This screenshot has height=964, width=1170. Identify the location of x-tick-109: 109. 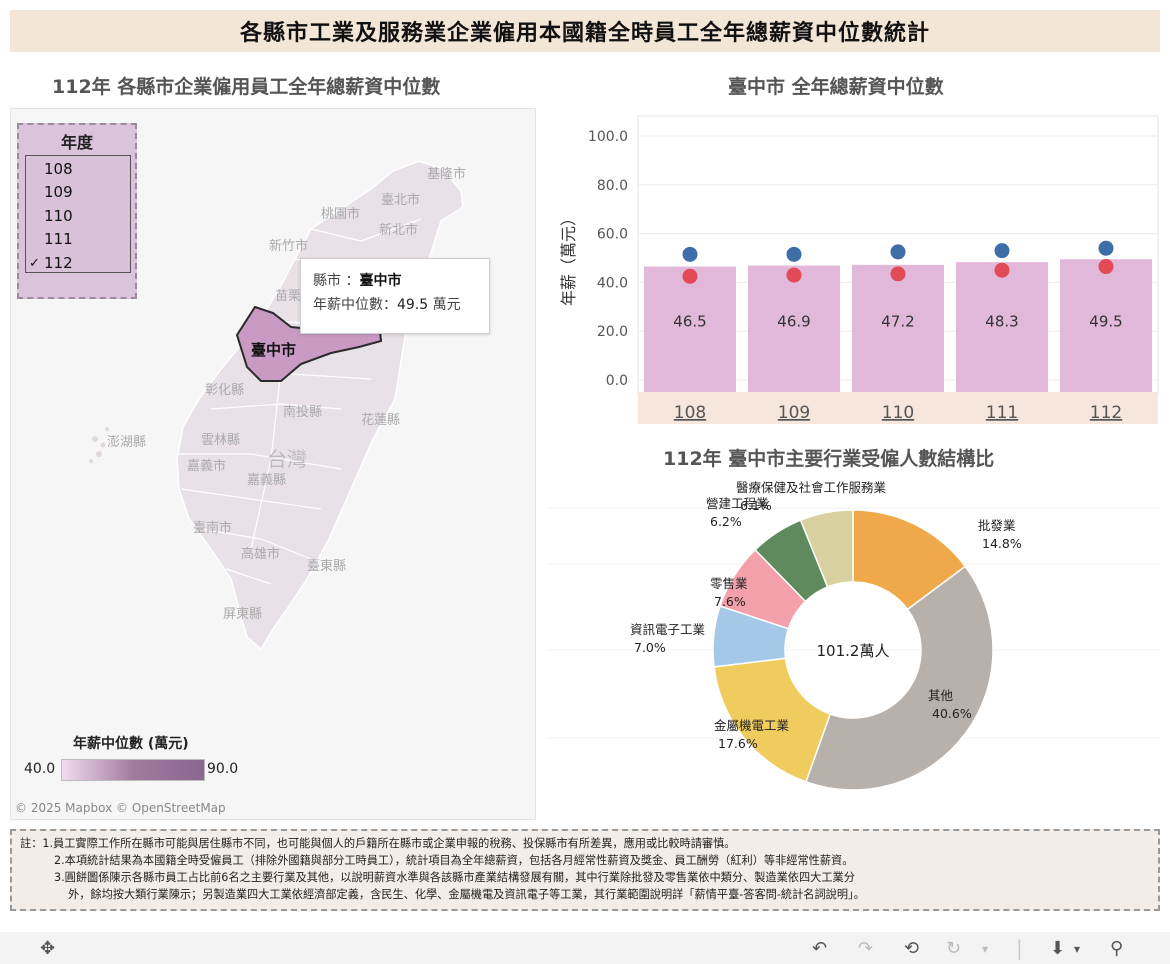
(794, 413).